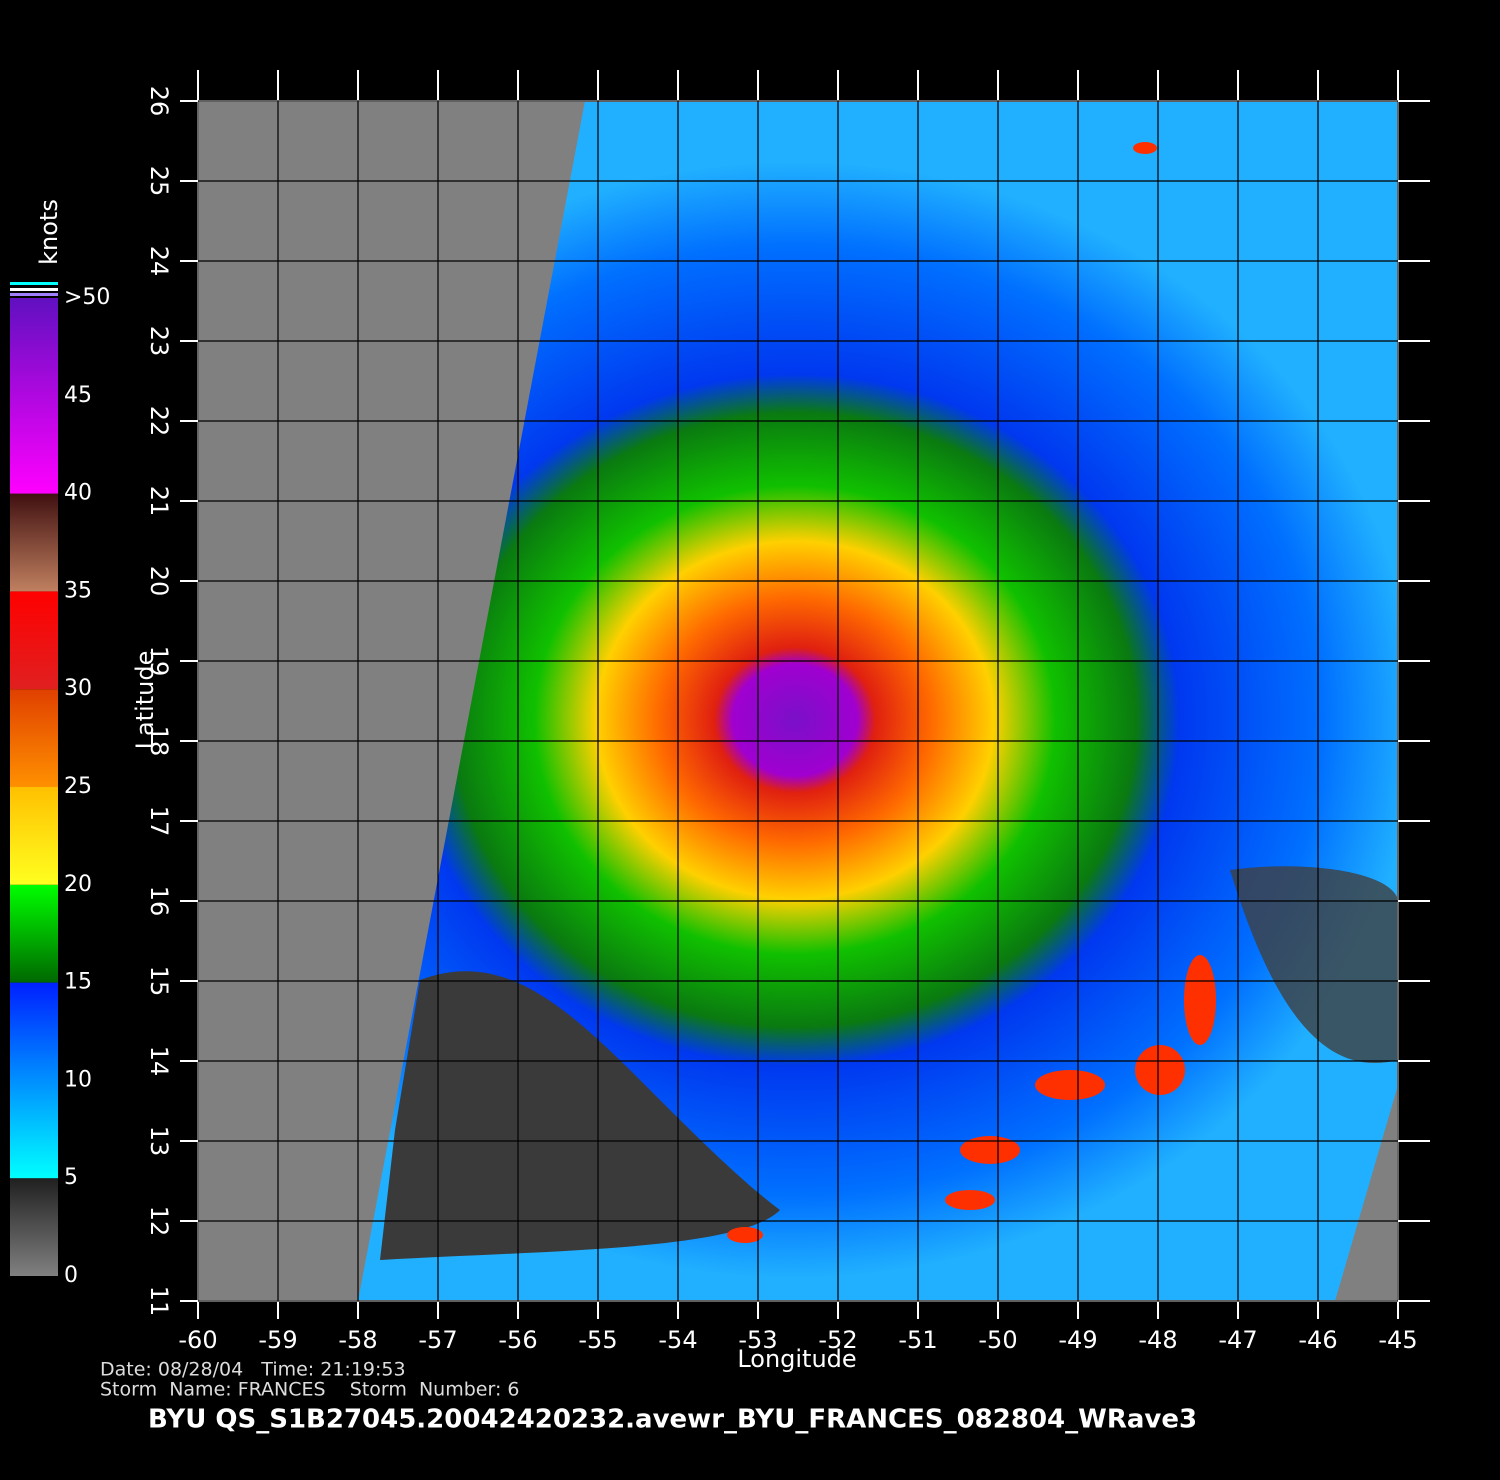  What do you see at coordinates (159, 1221) in the screenshot?
I see `y-tick-label: 12` at bounding box center [159, 1221].